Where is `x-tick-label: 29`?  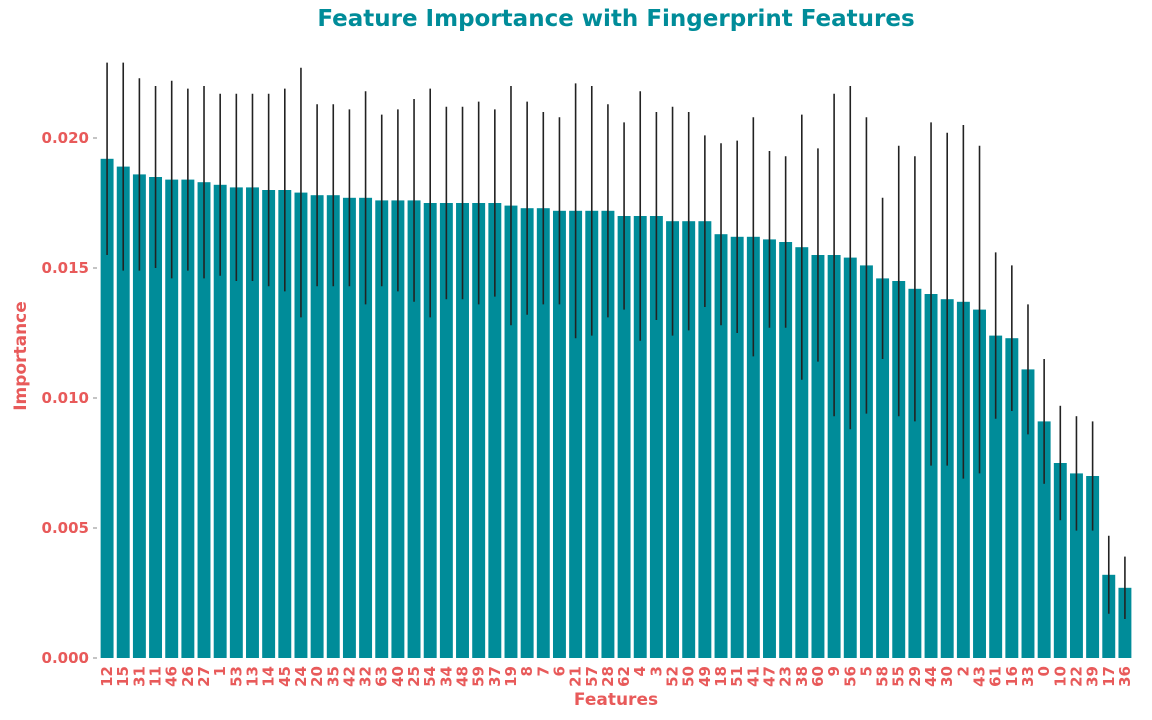
x-tick-label: 29 is located at coordinates (915, 676).